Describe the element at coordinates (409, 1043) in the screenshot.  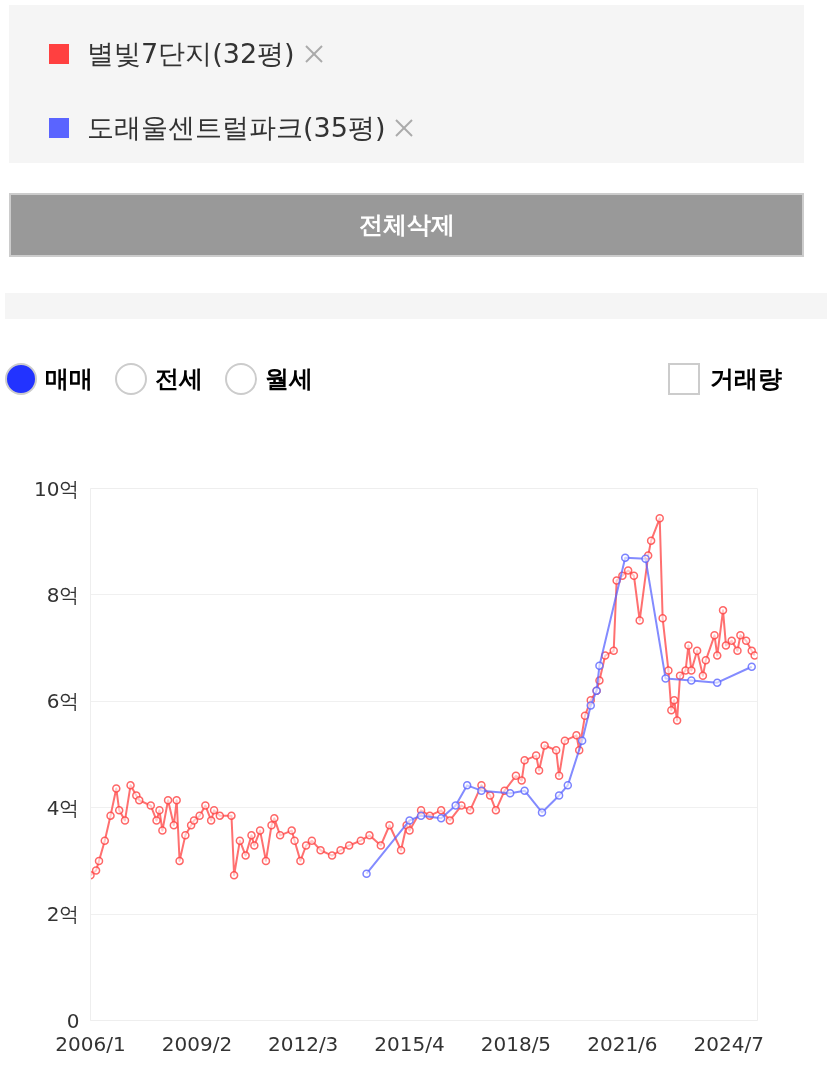
I see `x-tick-label: 2015/4` at that location.